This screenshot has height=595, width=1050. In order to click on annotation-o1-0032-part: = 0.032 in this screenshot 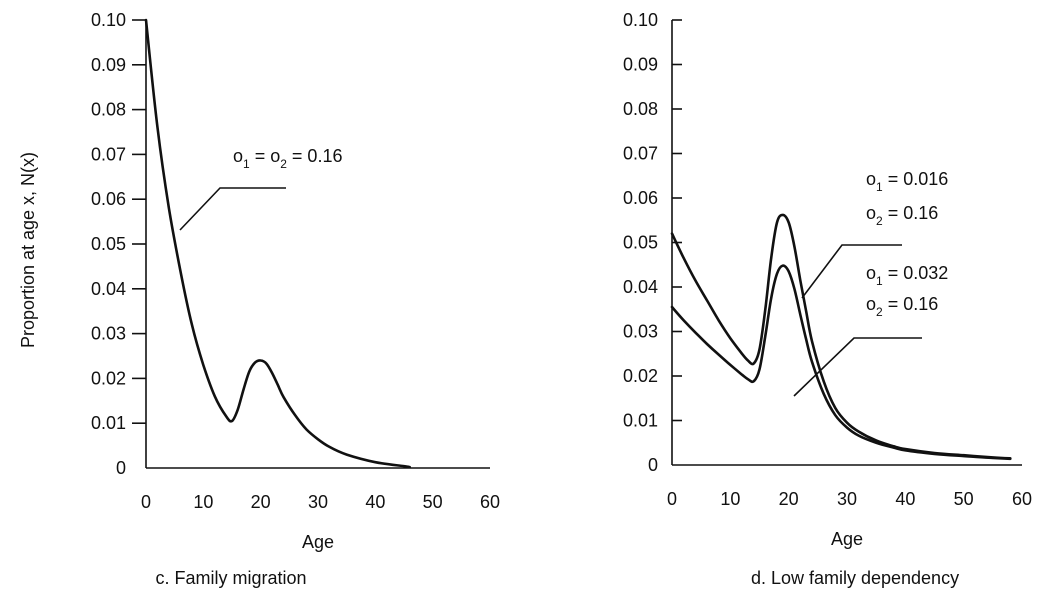, I will do `click(916, 273)`.